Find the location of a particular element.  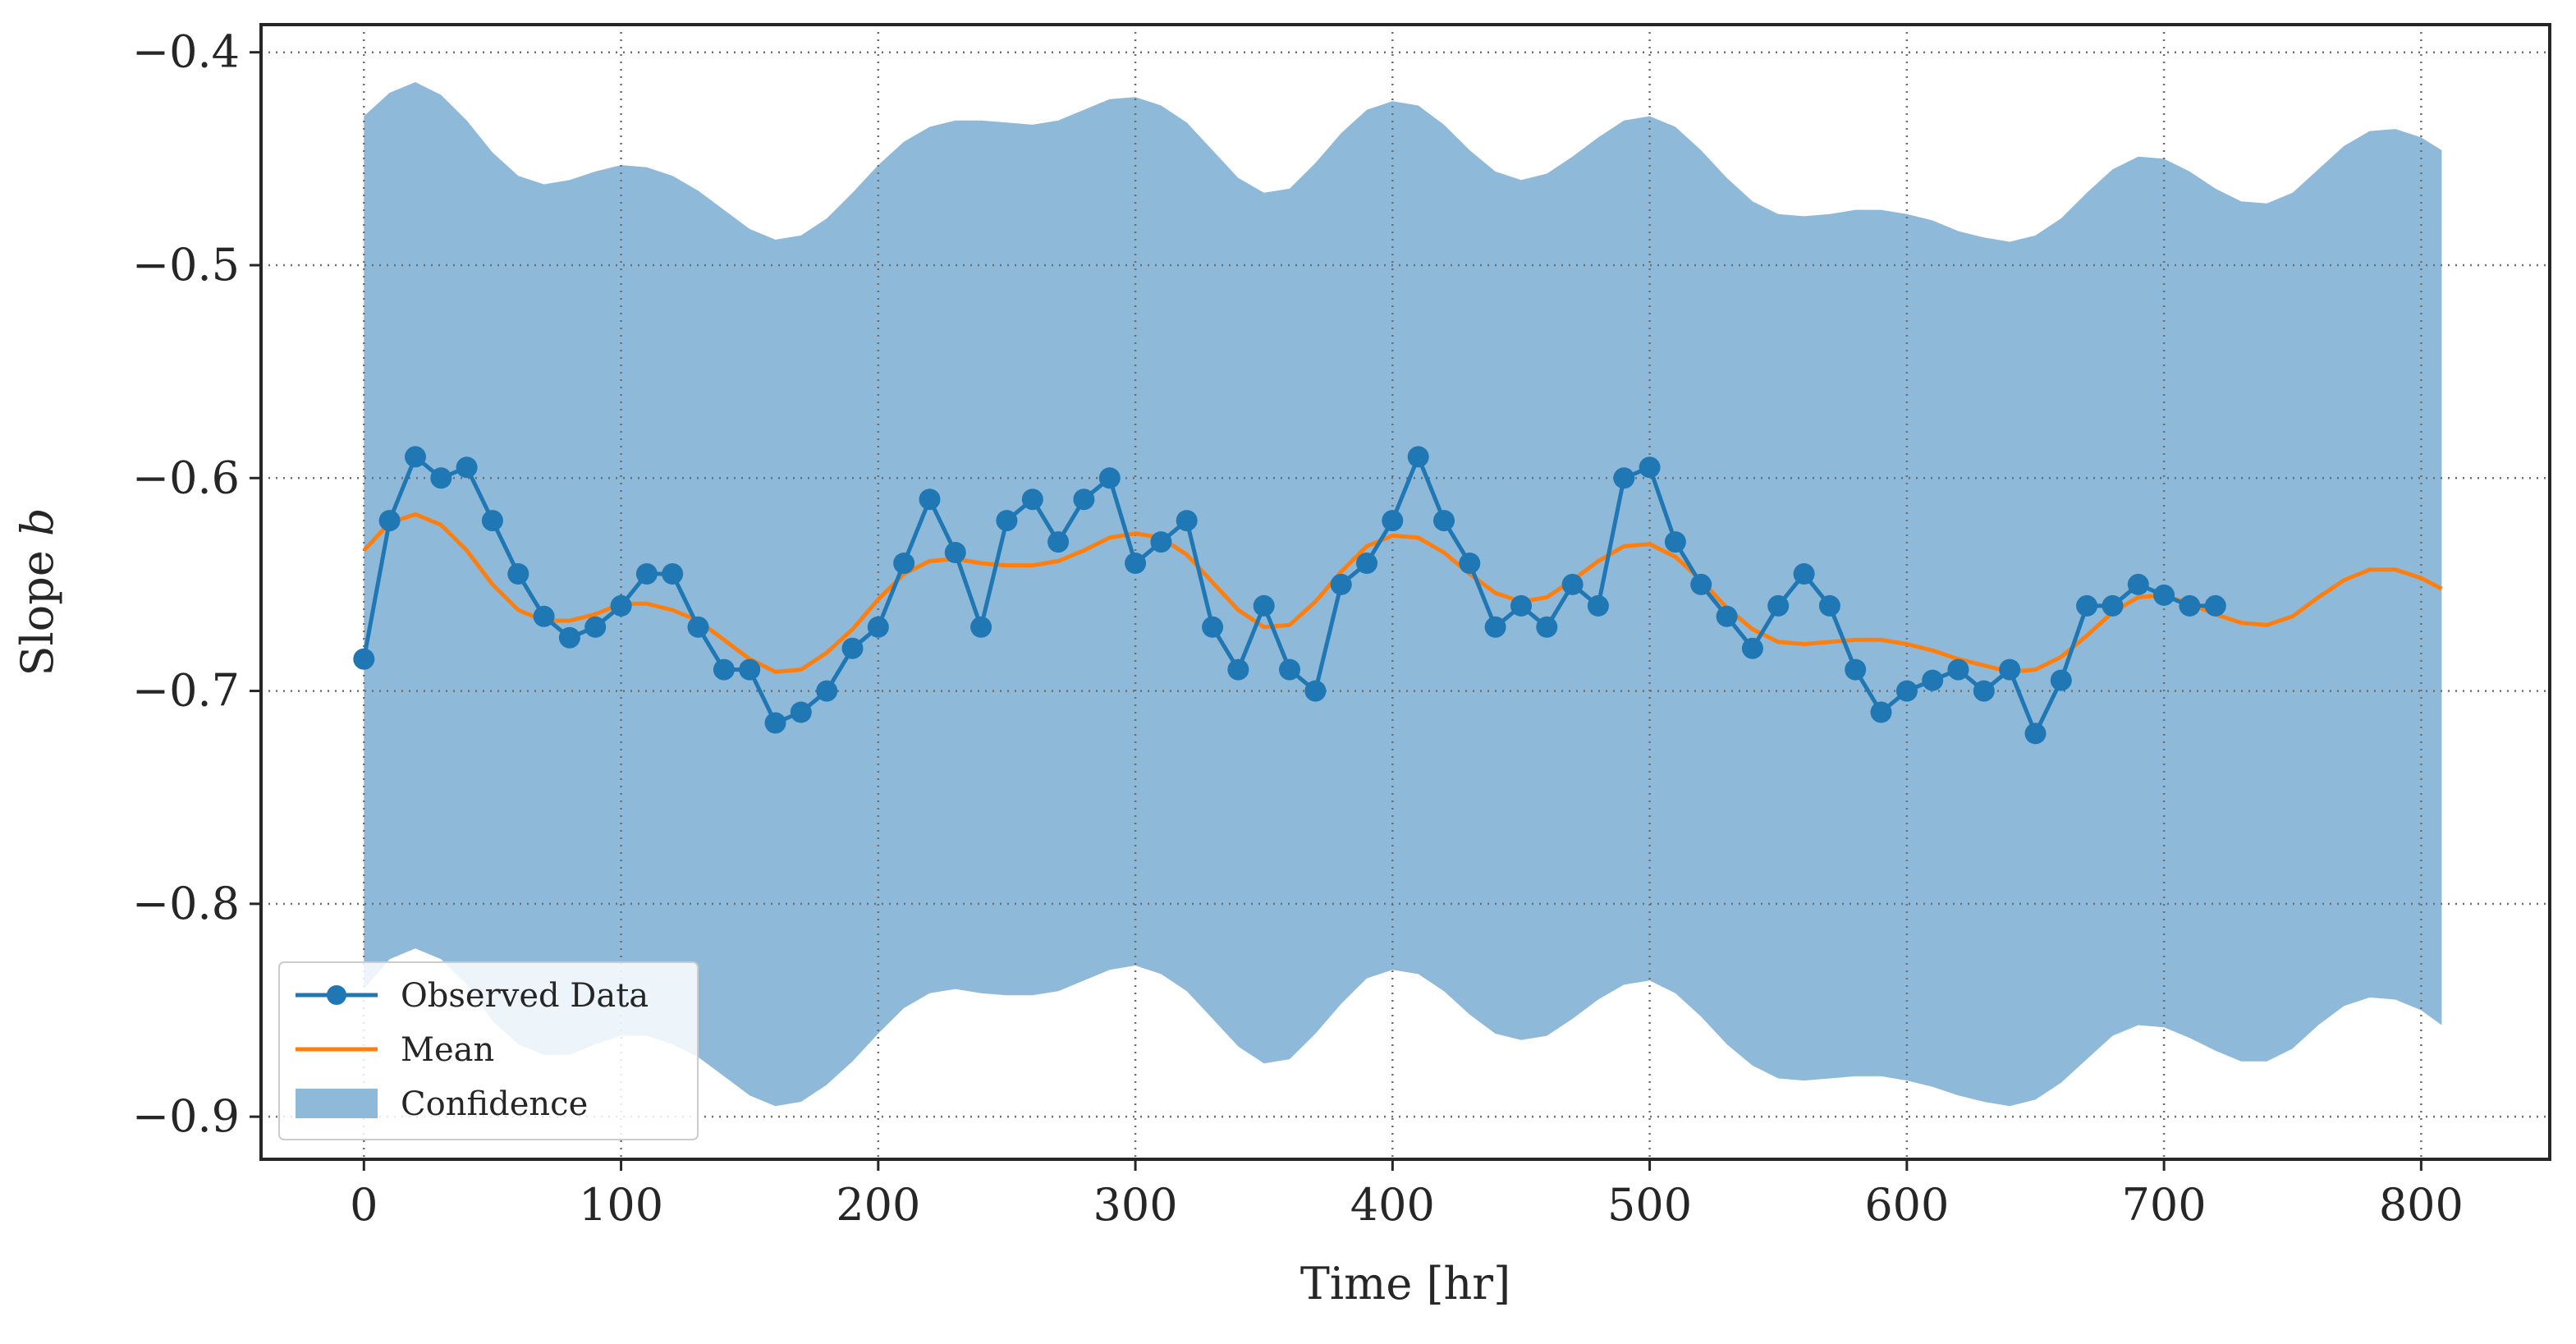

x-tick-label: 500 is located at coordinates (1650, 1205).